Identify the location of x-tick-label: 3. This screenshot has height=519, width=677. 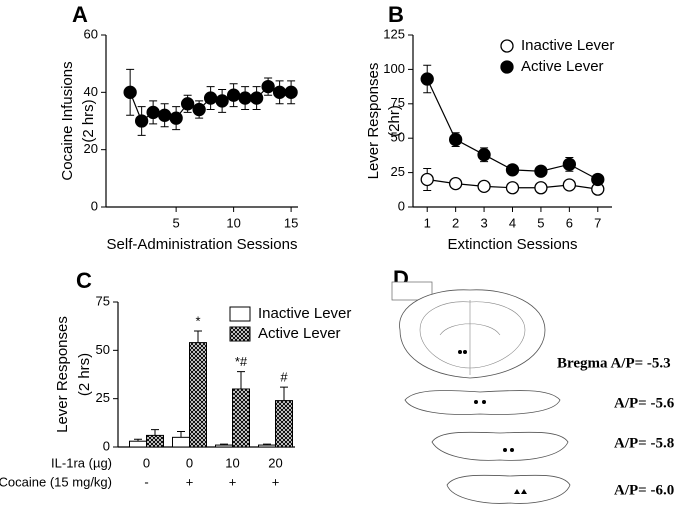
(483, 222).